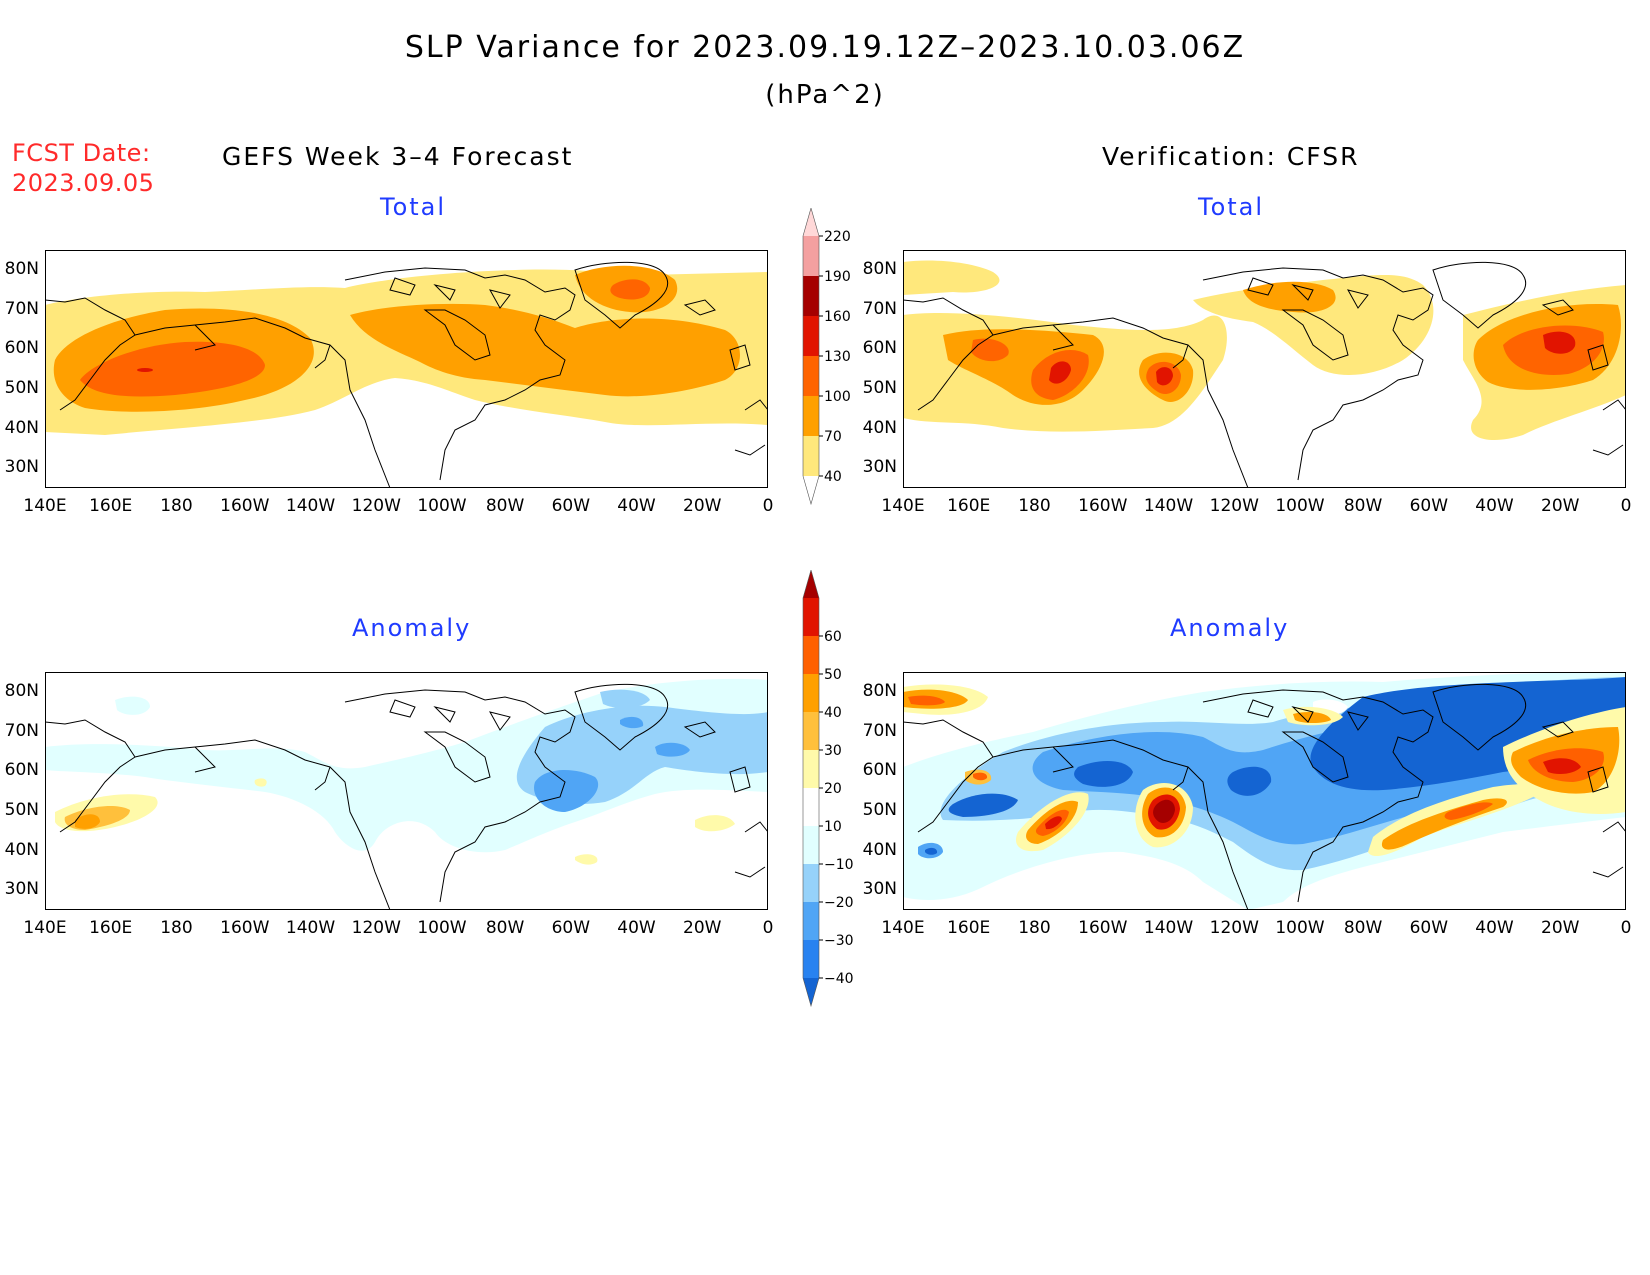 Image resolution: width=1650 pixels, height=1275 pixels. Describe the element at coordinates (951, 277) in the screenshot. I see `ver-total-40-a` at that location.